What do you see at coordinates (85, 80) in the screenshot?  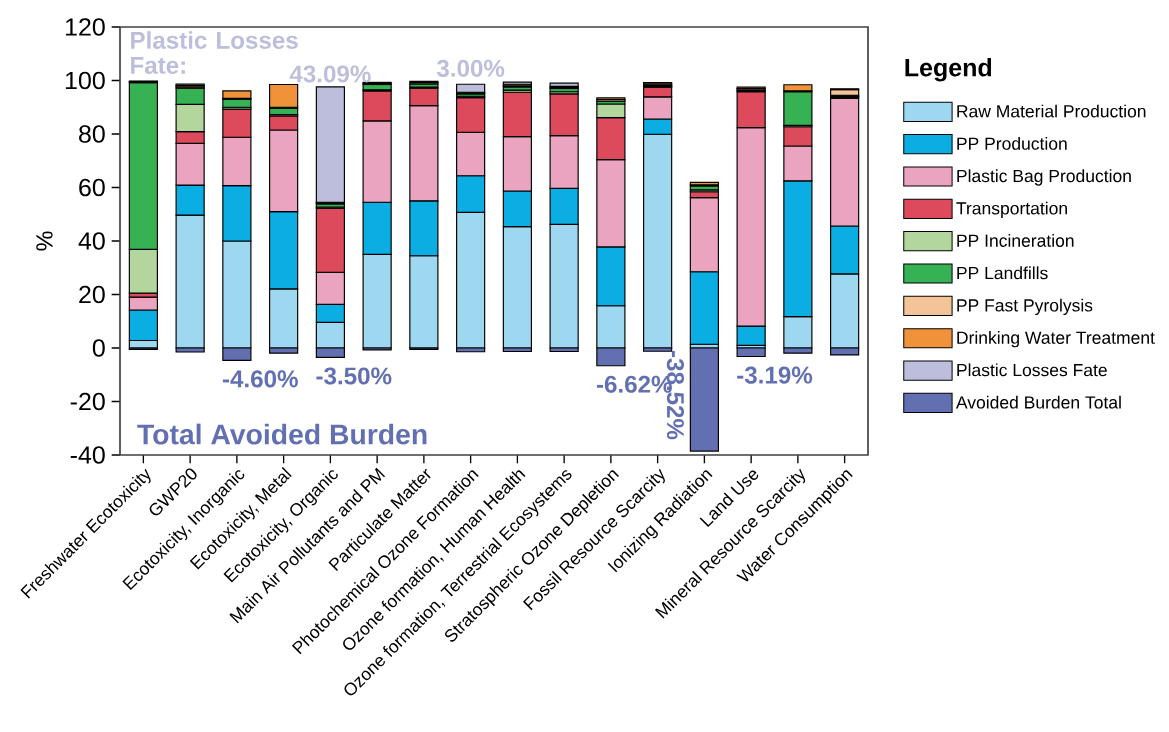 I see `y-tick-label: 100` at bounding box center [85, 80].